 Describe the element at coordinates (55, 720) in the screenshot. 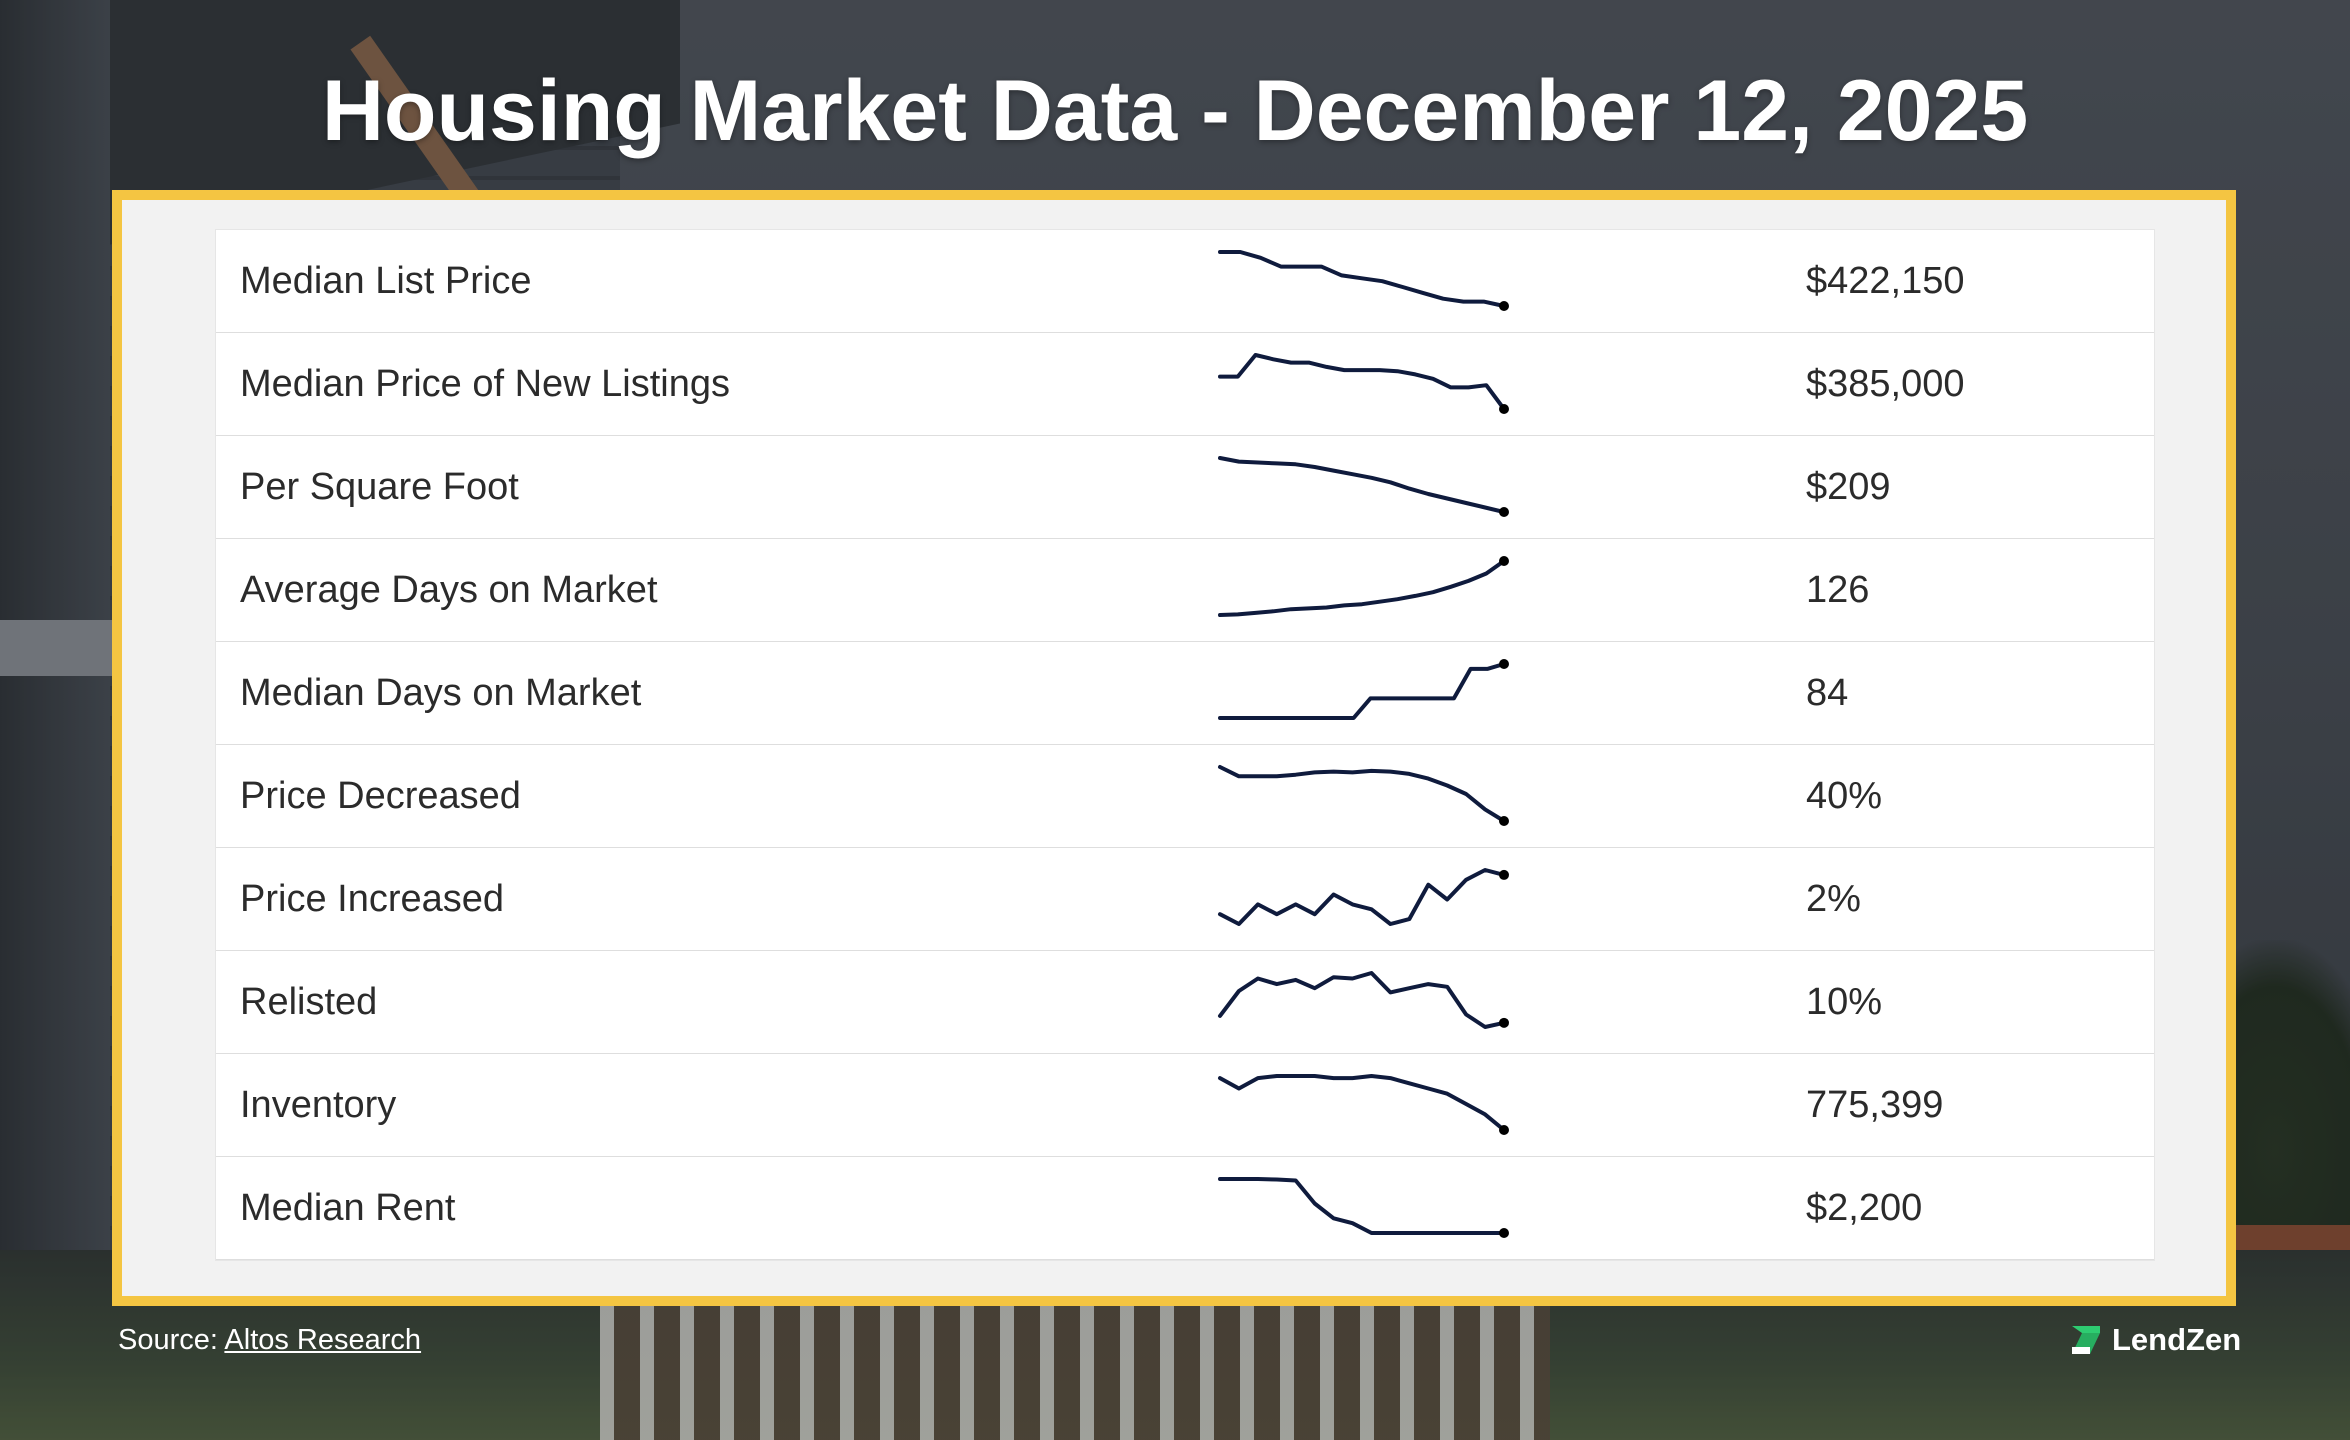

I see `house-pillar` at that location.